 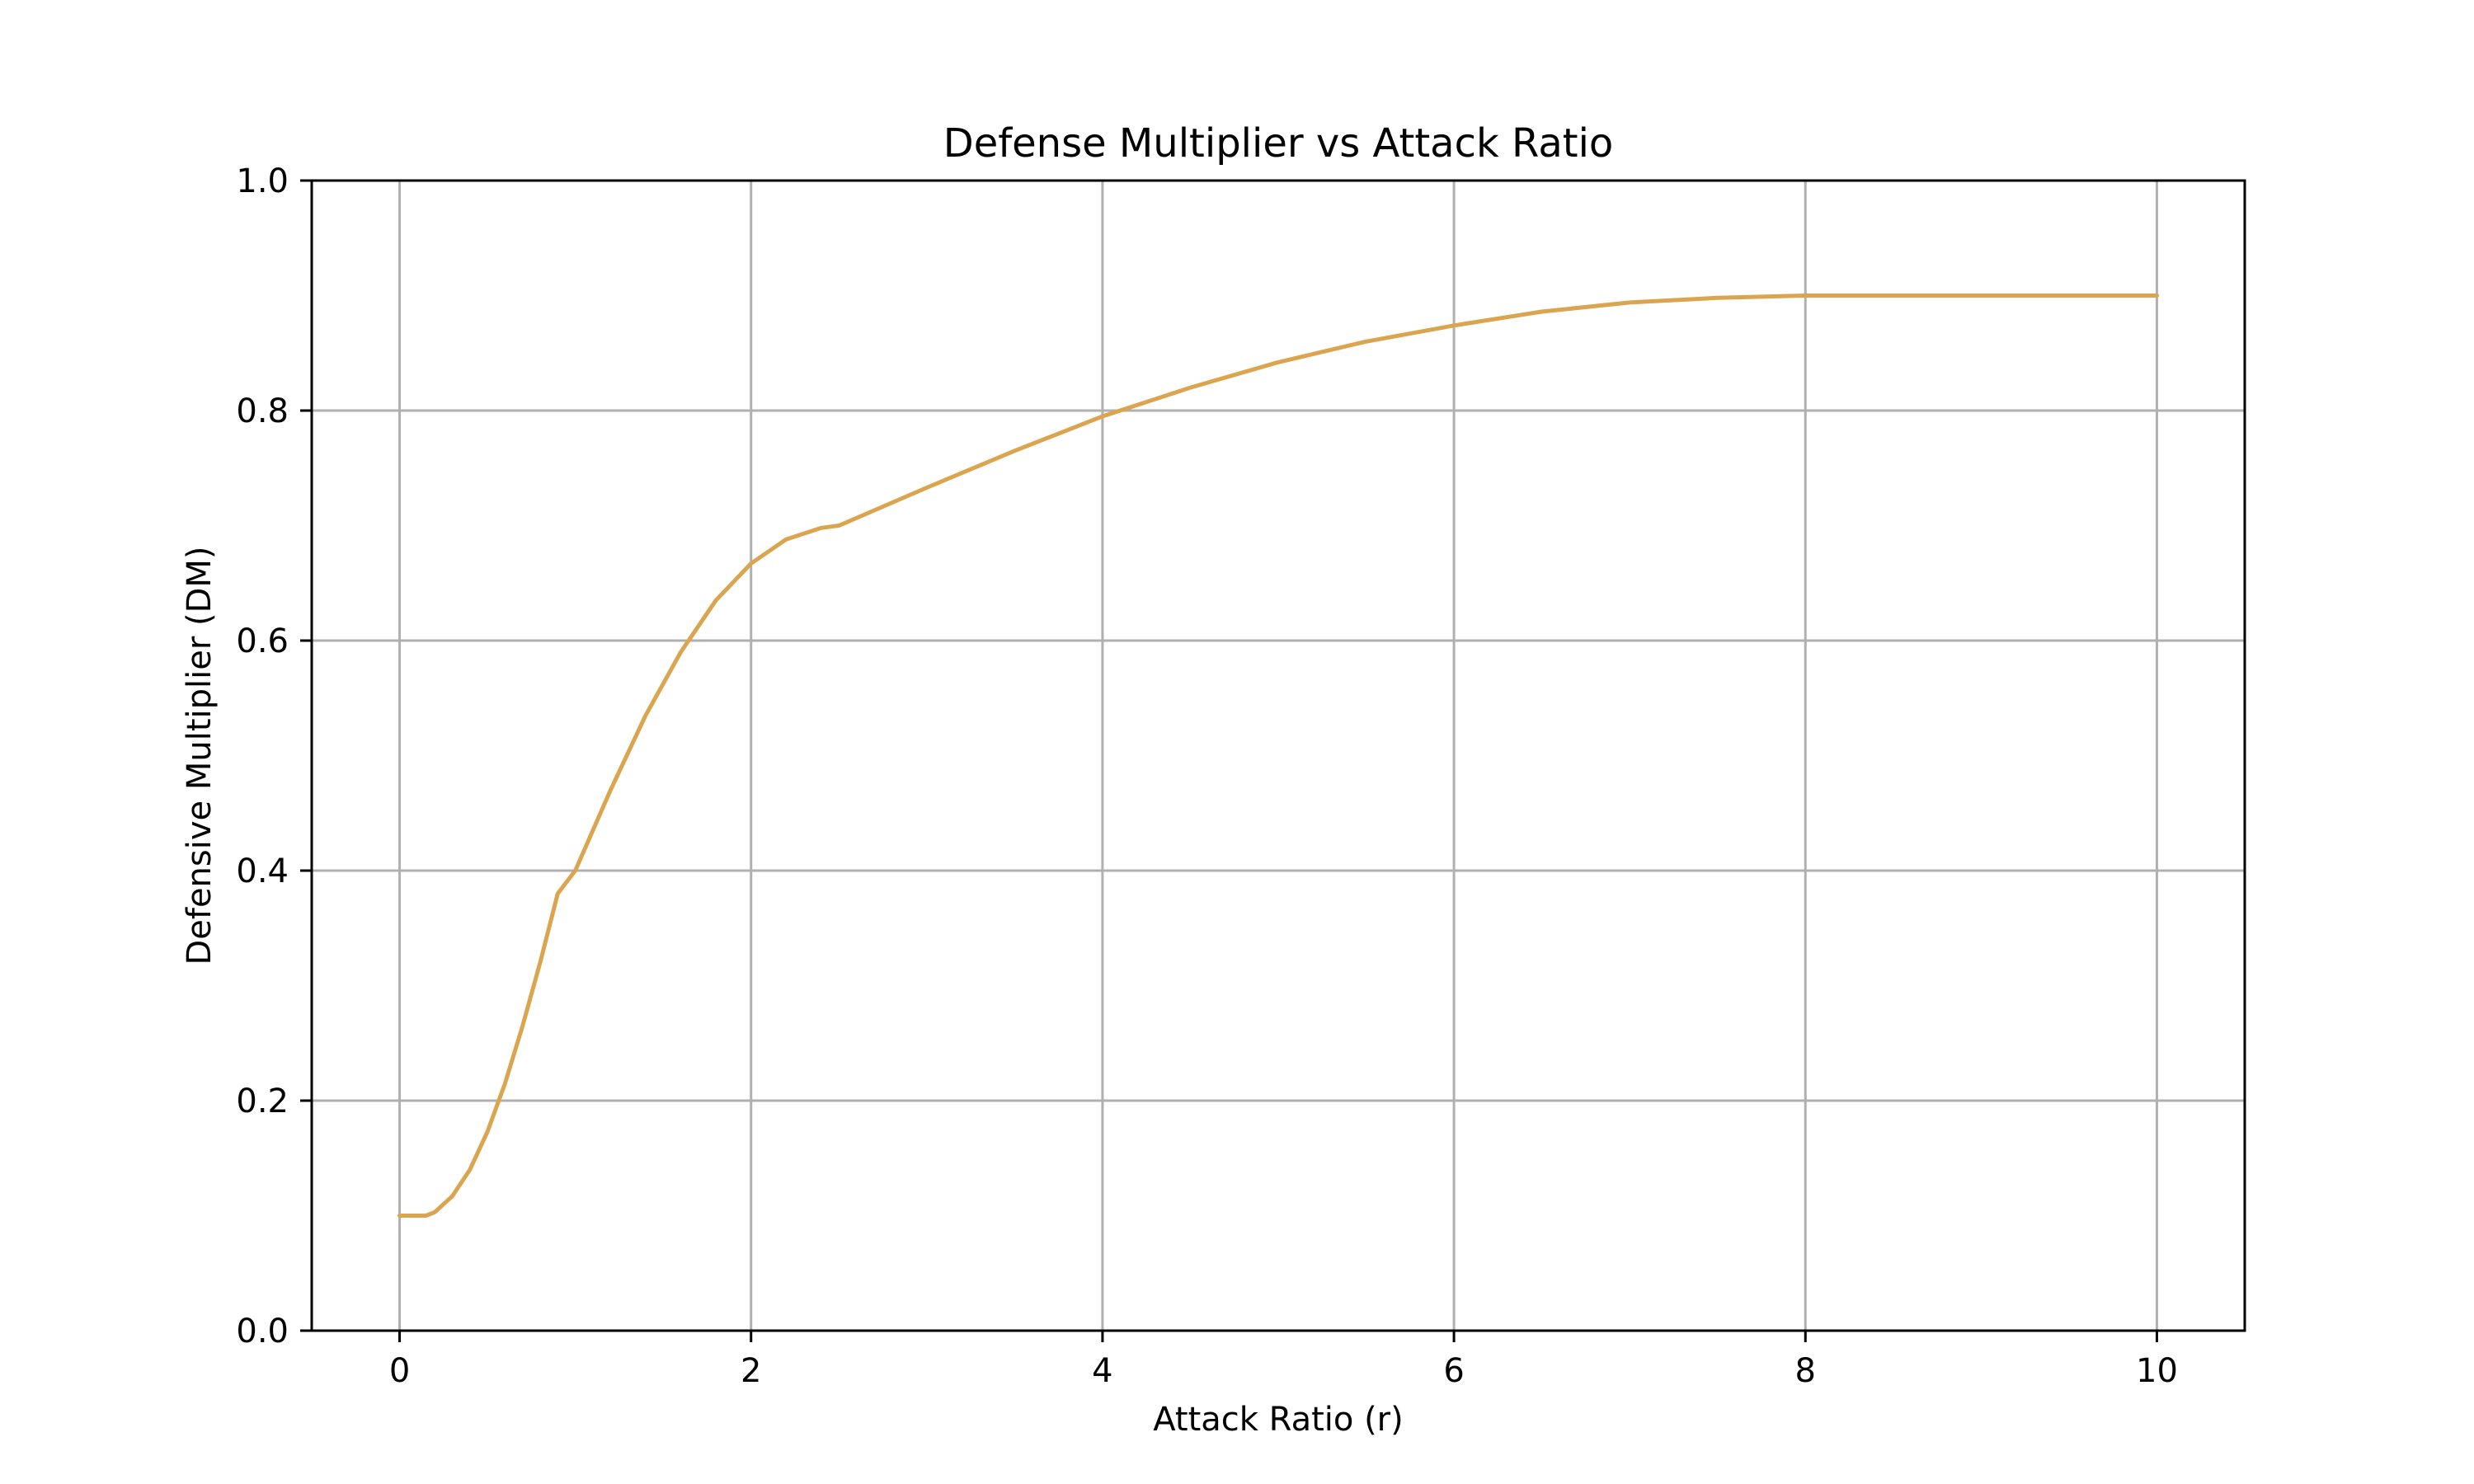 I want to click on y-tick-label: 0.8, so click(x=262, y=411).